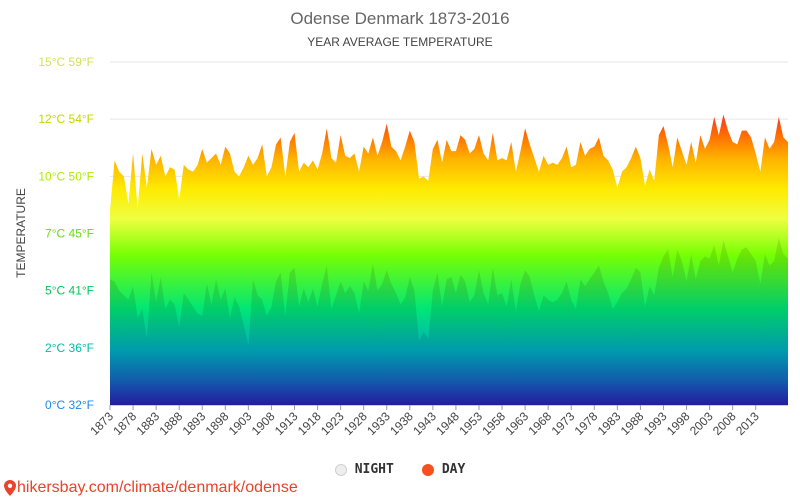 Image resolution: width=800 pixels, height=500 pixels. What do you see at coordinates (66, 176) in the screenshot?
I see `y-tick-label: 10°C 50°F` at bounding box center [66, 176].